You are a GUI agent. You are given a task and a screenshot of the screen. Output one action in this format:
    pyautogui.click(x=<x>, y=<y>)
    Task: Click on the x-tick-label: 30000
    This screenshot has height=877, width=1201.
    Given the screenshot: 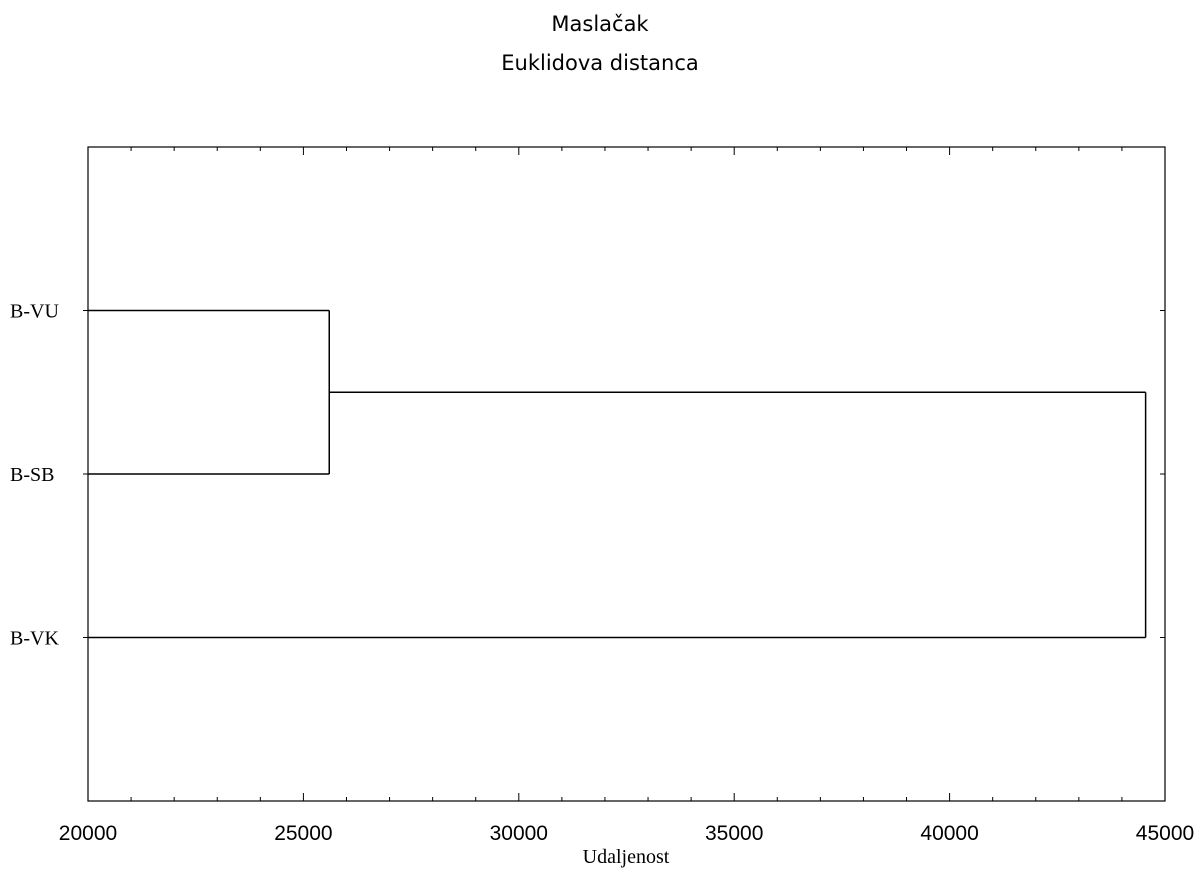 What is the action you would take?
    pyautogui.click(x=519, y=833)
    